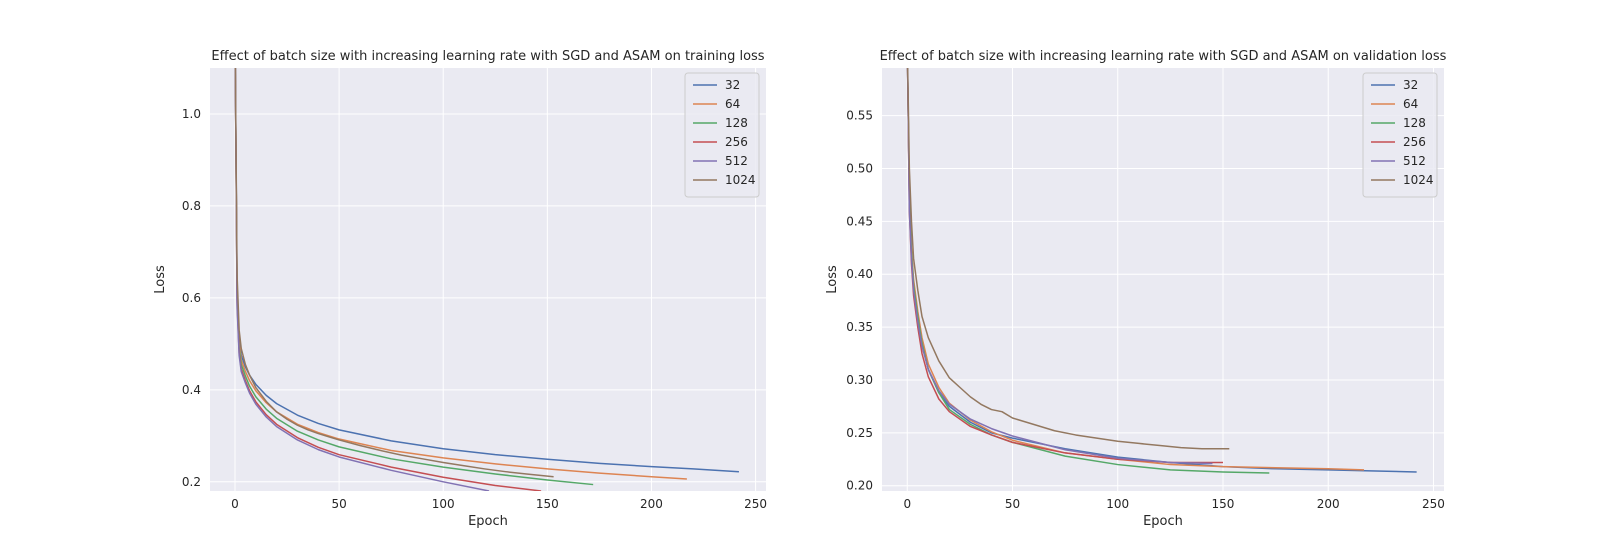  I want to click on y-tick-label: 0.25, so click(859, 433).